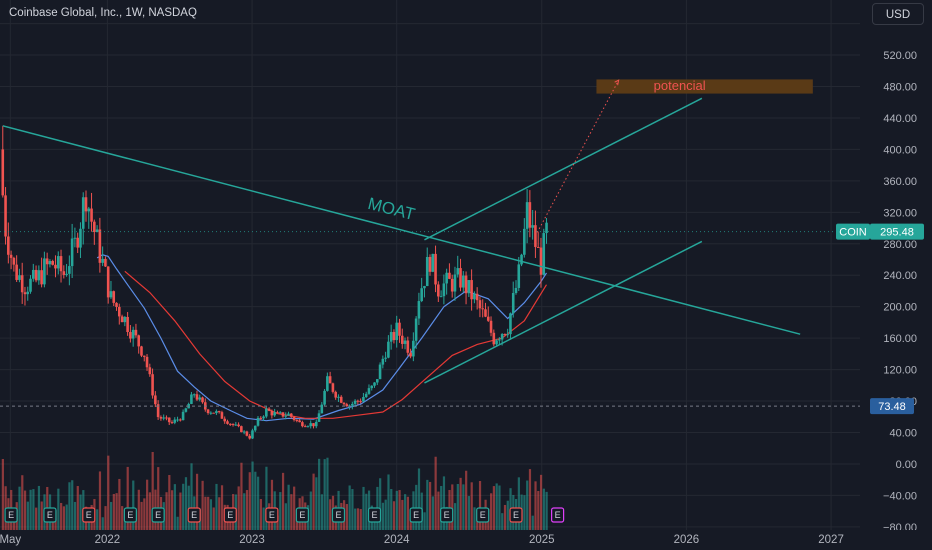 The image size is (932, 550). What do you see at coordinates (563, 312) in the screenshot?
I see `channel-bottom` at bounding box center [563, 312].